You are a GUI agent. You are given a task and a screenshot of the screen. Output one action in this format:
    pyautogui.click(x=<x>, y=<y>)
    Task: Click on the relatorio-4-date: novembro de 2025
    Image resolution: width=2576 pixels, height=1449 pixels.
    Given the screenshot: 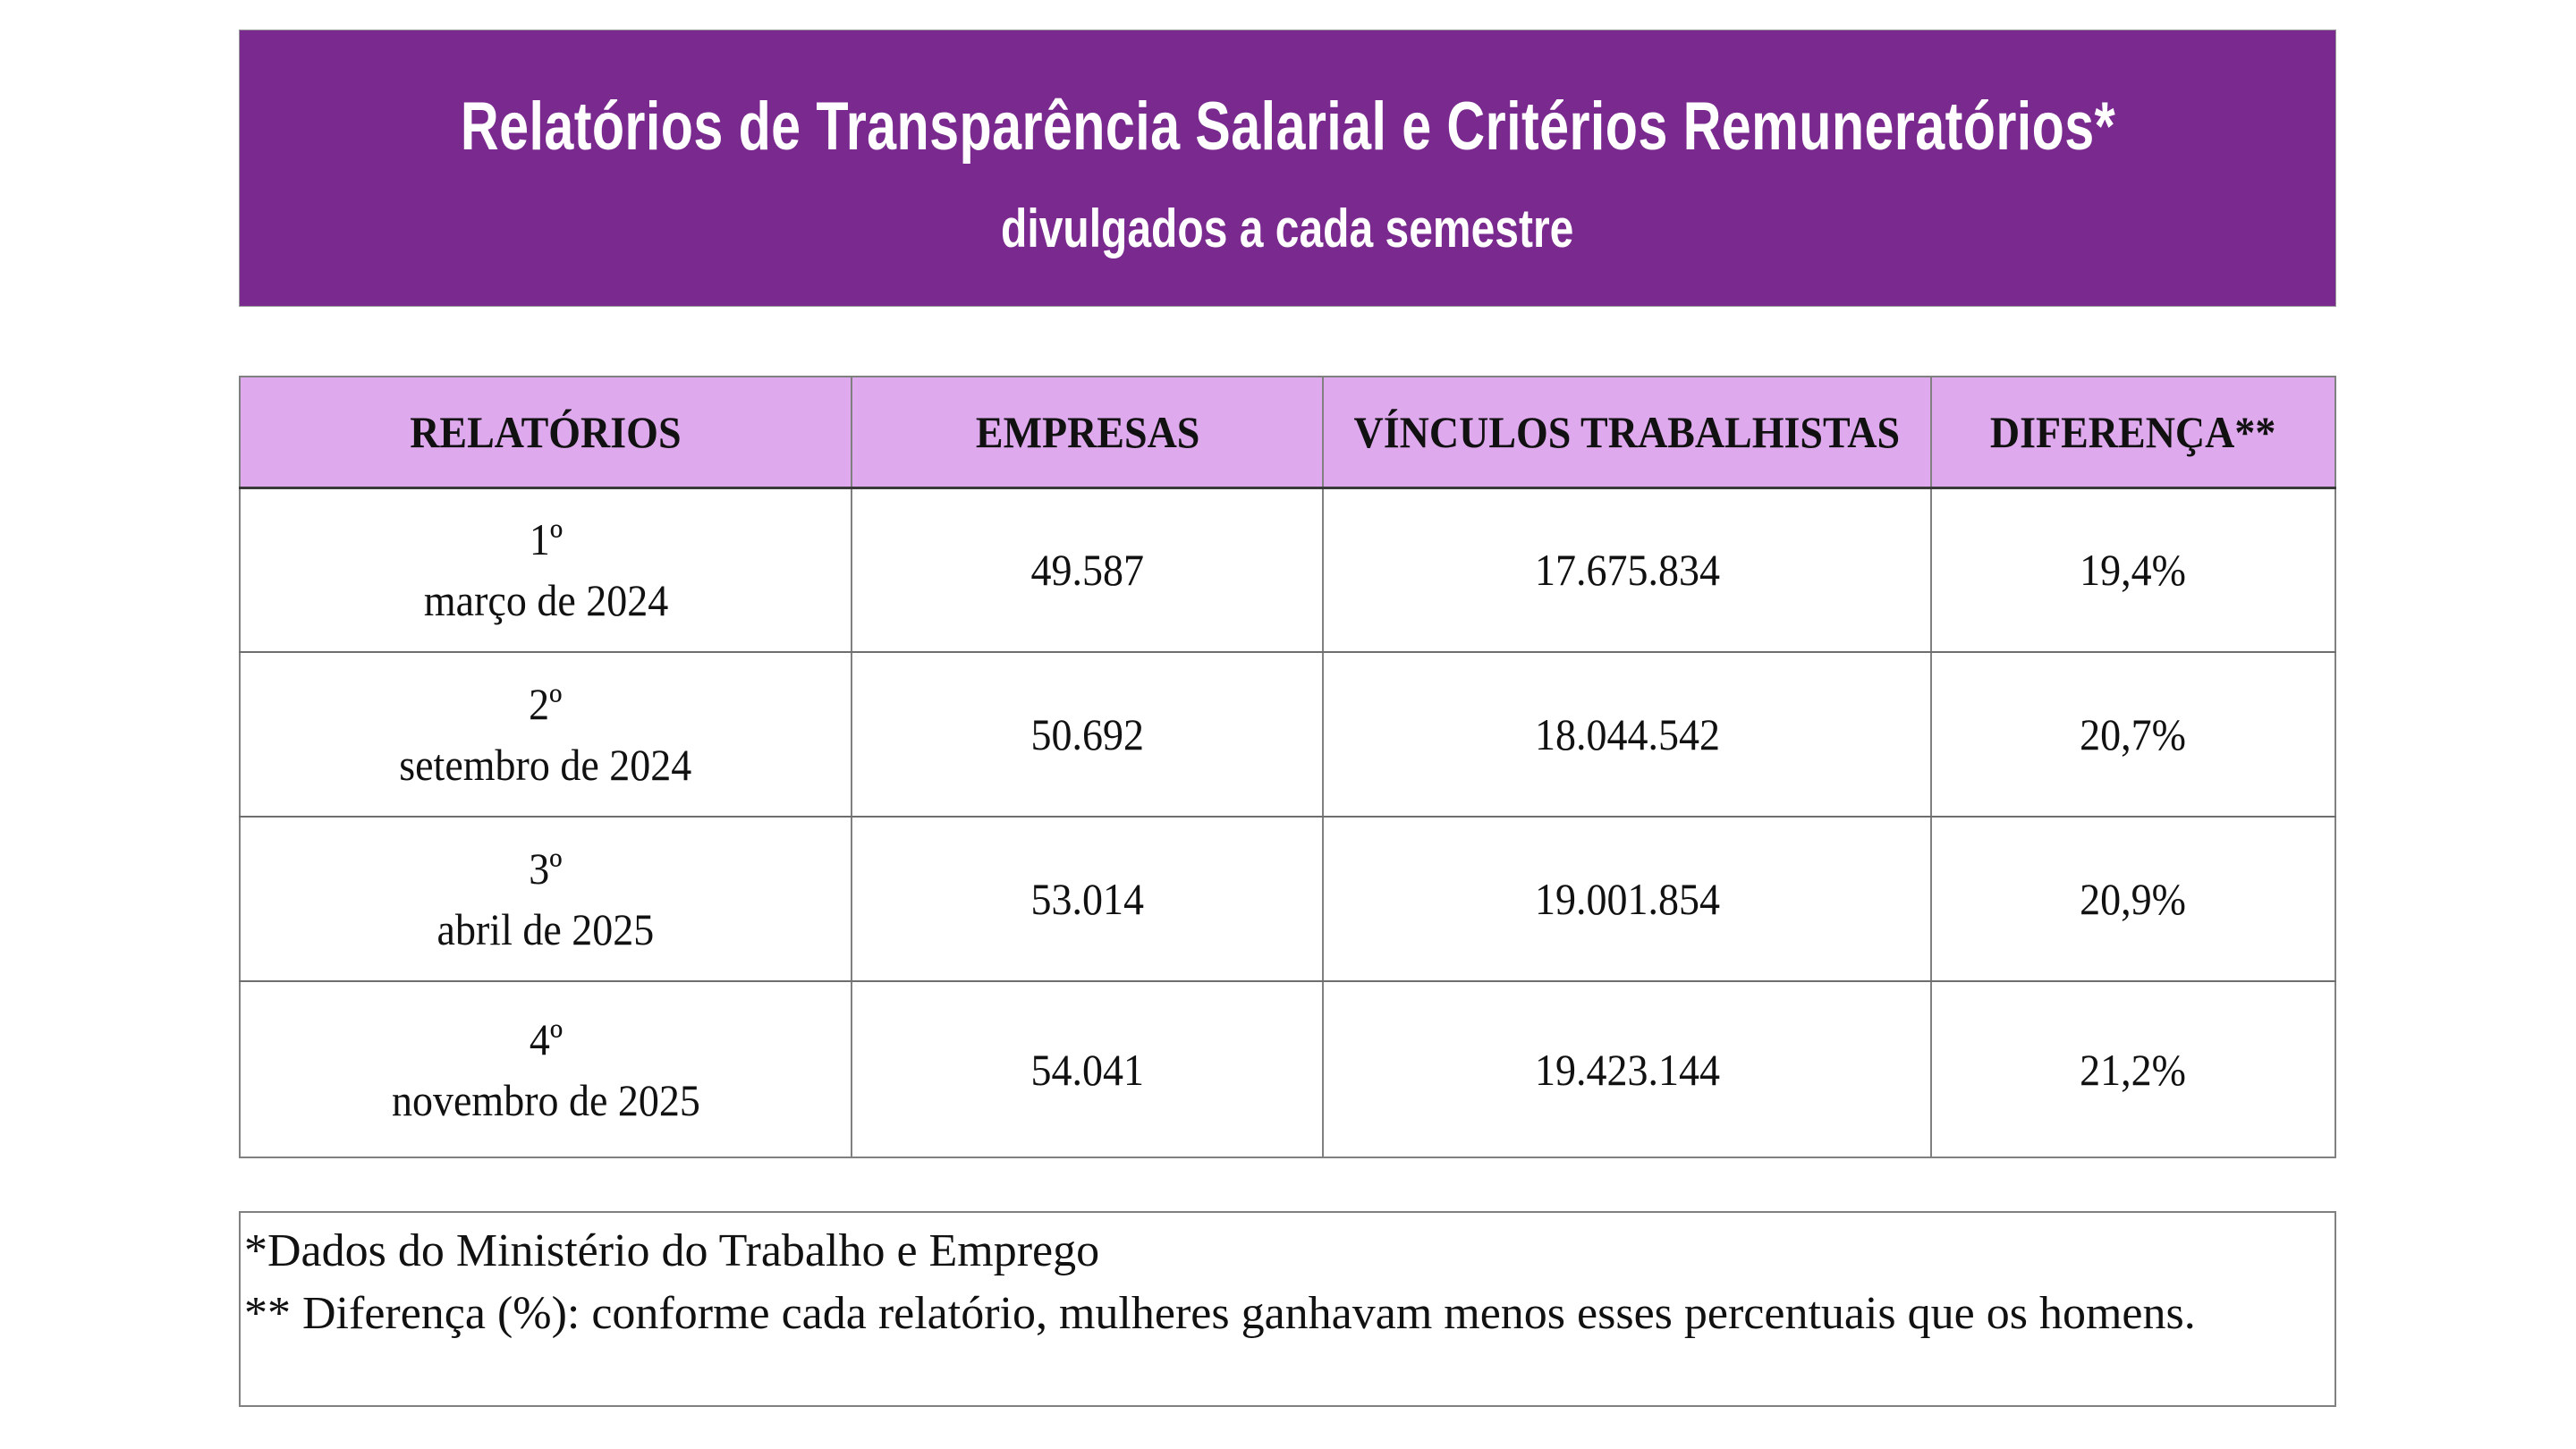 What is the action you would take?
    pyautogui.click(x=545, y=1099)
    